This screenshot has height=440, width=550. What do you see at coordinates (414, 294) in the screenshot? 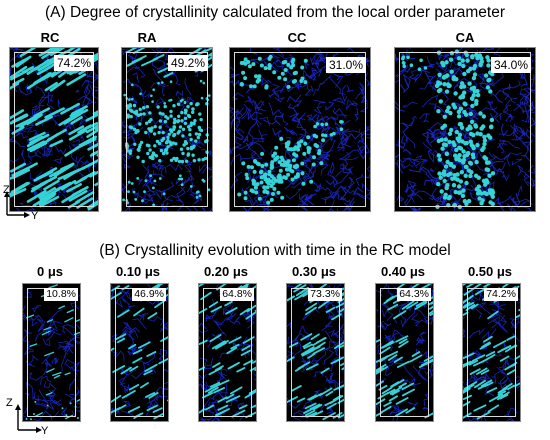
I see `crystallinity-badge-040us: 64.3%` at bounding box center [414, 294].